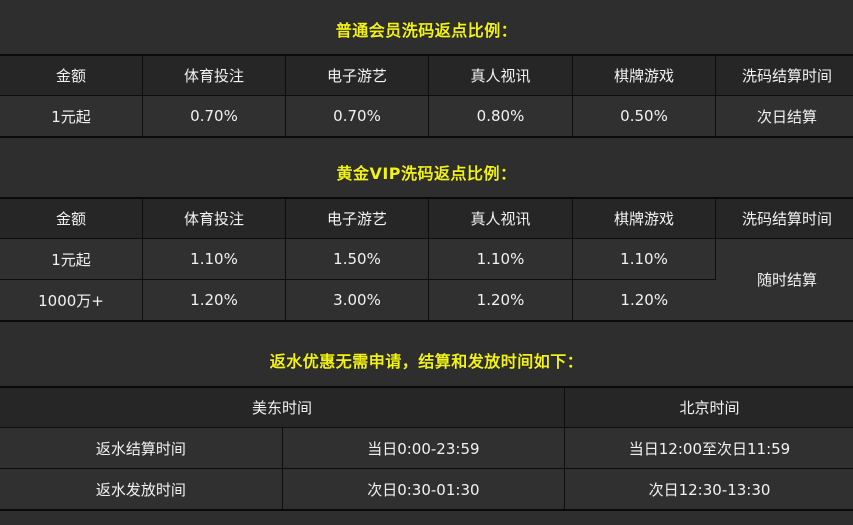 This screenshot has height=525, width=853. Describe the element at coordinates (500, 300) in the screenshot. I see `cell-live-rate: 1.20%` at that location.